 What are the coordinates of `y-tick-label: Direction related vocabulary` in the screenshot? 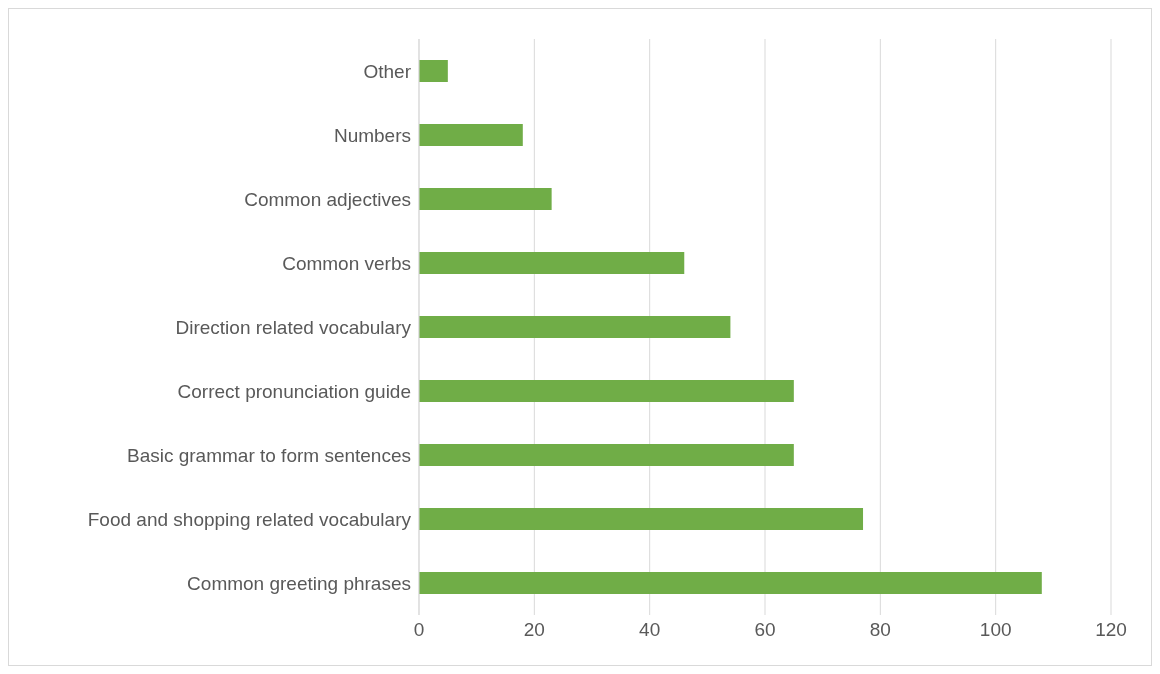 It's located at (293, 327).